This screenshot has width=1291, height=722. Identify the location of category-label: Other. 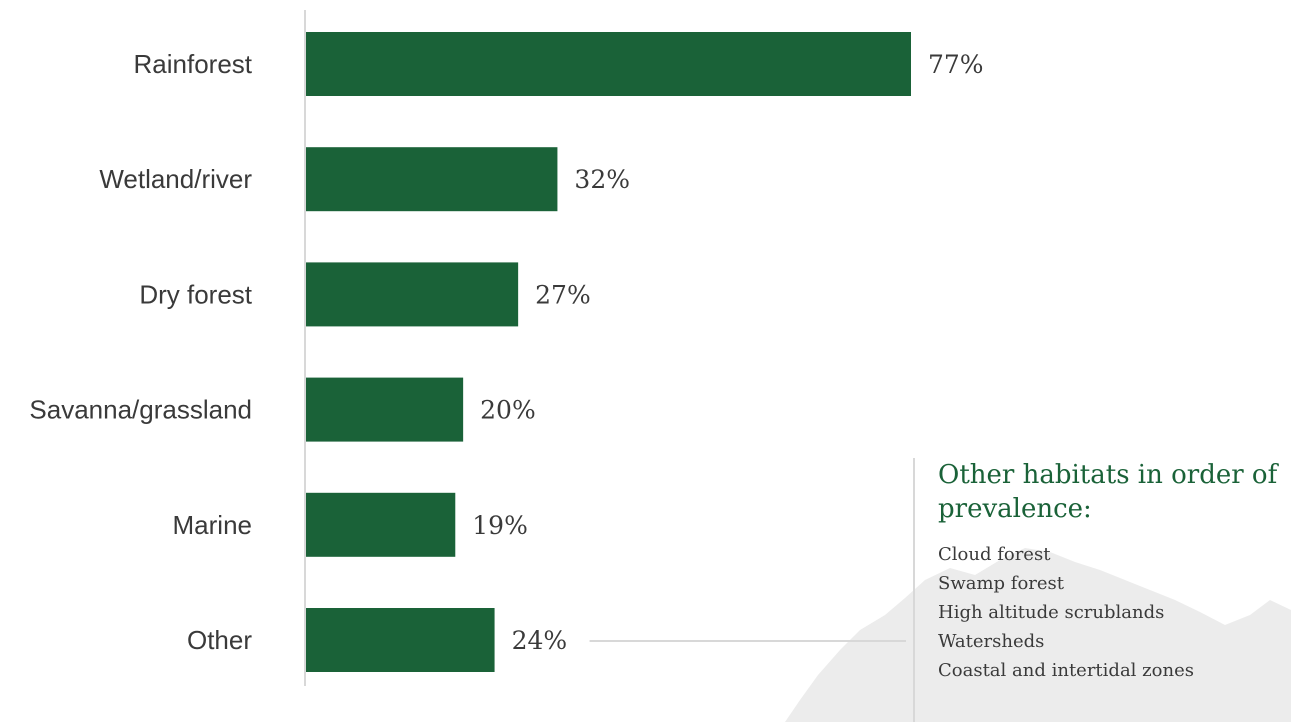
(219, 640).